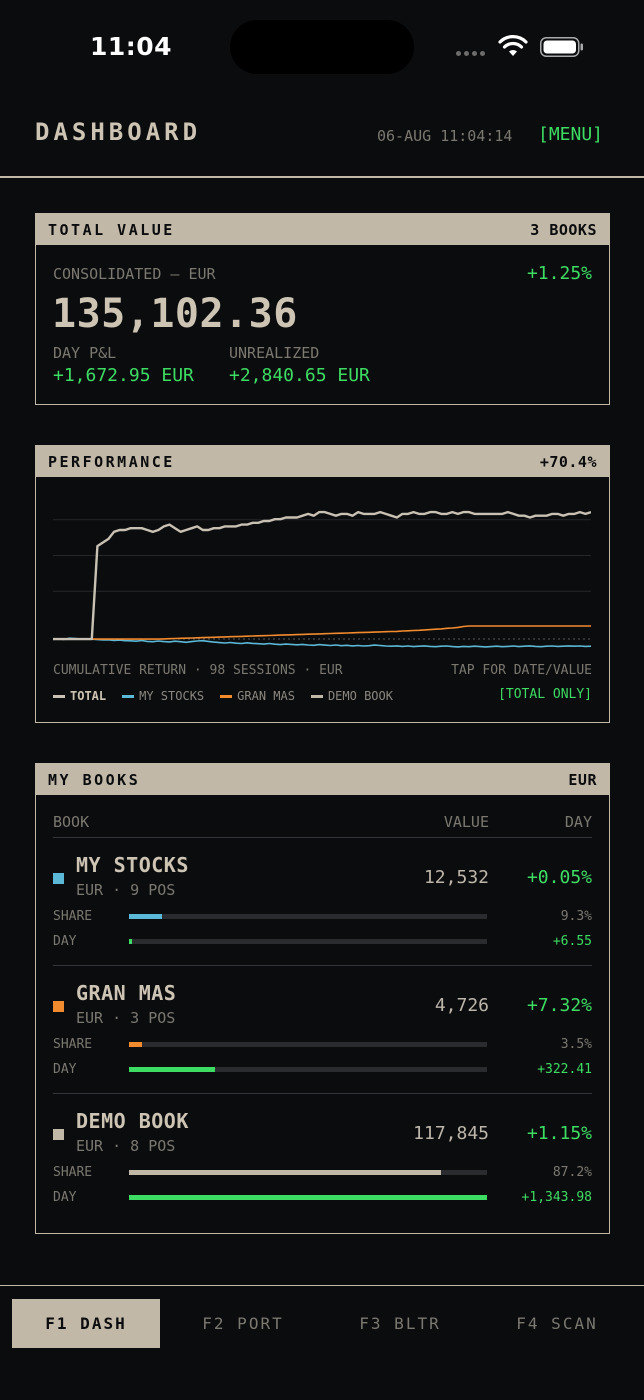 The height and width of the screenshot is (1400, 644). Describe the element at coordinates (582, 779) in the screenshot. I see `books-currency: EUR` at that location.